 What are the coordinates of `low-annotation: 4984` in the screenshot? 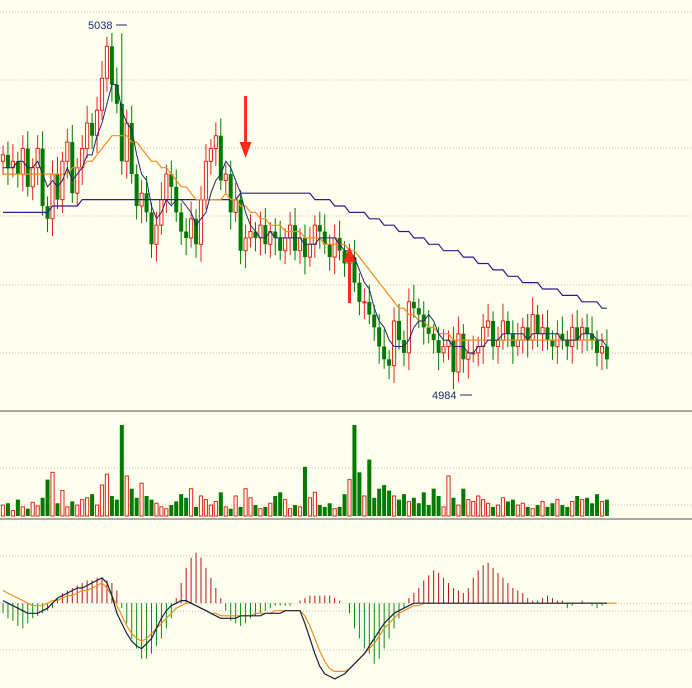 It's located at (452, 396).